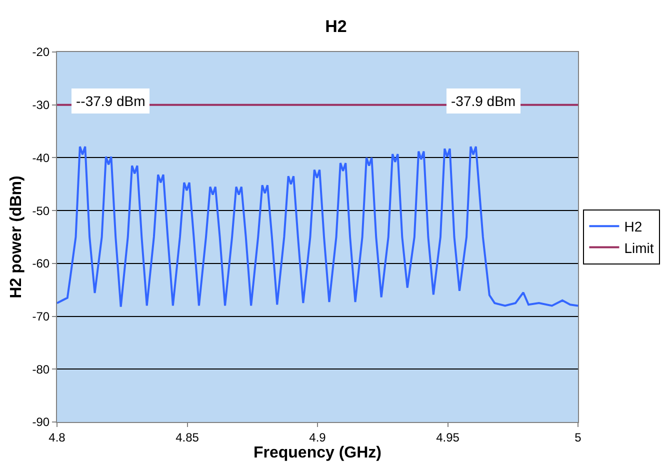 Image resolution: width=672 pixels, height=473 pixels. Describe the element at coordinates (41, 369) in the screenshot. I see `y-tick-label: -80` at that location.